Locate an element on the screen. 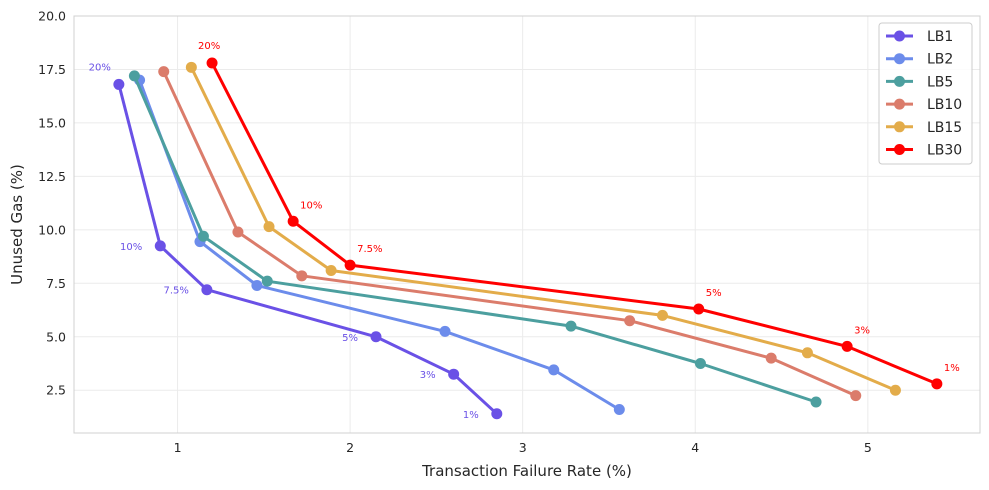 This screenshot has height=490, width=989. y-tick-label: 2.5 is located at coordinates (56, 390).